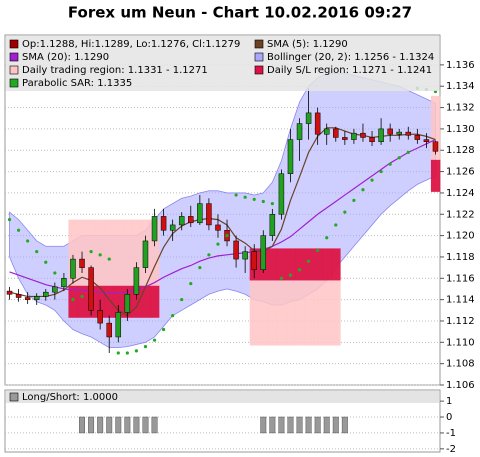 The image size is (480, 457). Describe the element at coordinates (460, 385) in the screenshot. I see `y-tick-label: 1.106` at that location.